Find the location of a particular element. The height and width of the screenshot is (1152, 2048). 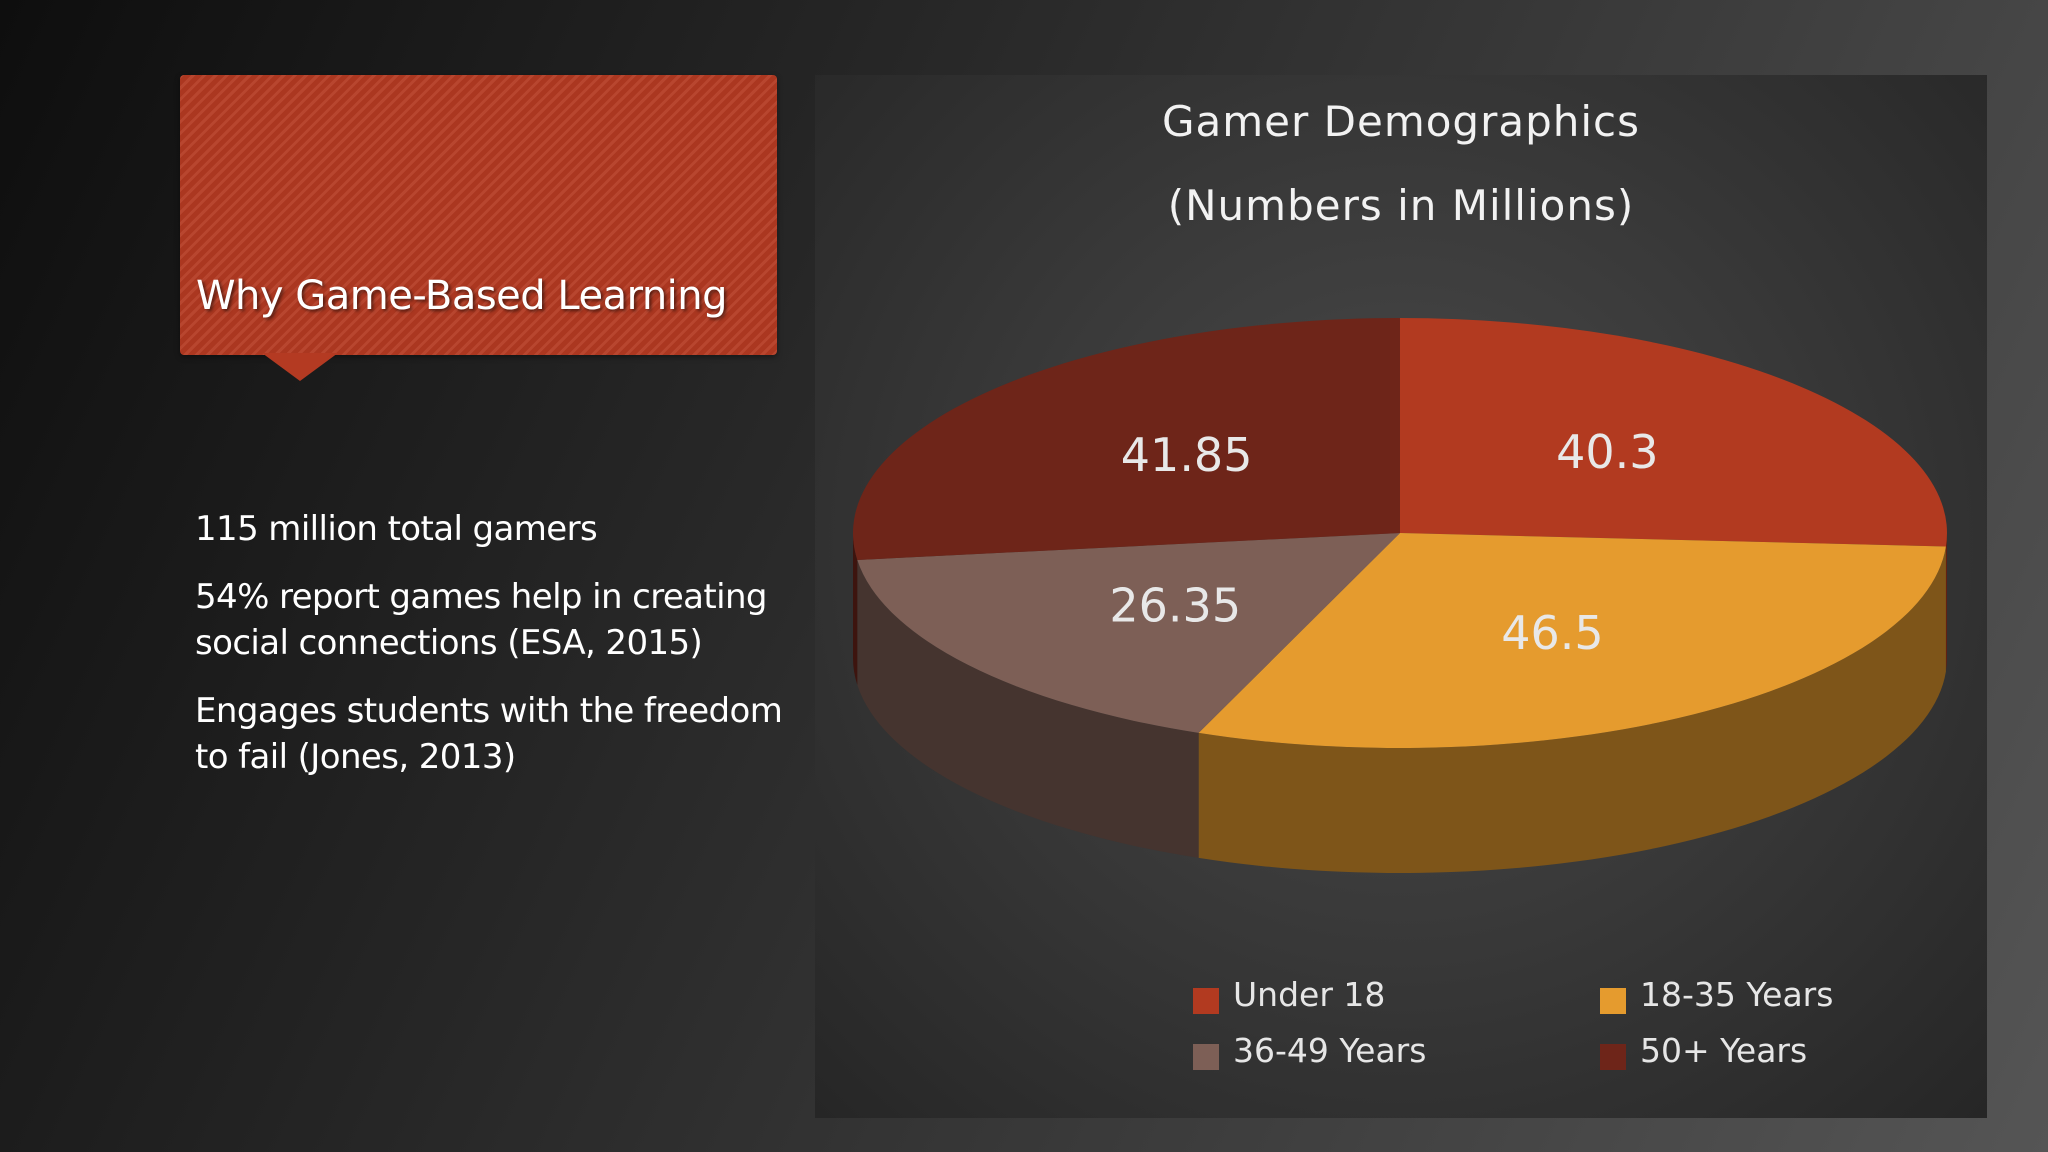

pie-data-labels: 40.3 46.5 26.35 41.85 is located at coordinates (1383, 542).